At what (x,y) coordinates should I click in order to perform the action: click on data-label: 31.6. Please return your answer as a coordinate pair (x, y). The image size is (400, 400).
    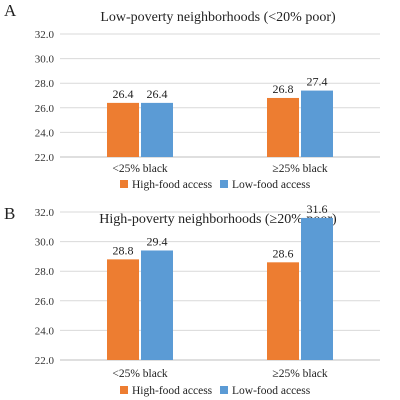
    Looking at the image, I should click on (317, 209).